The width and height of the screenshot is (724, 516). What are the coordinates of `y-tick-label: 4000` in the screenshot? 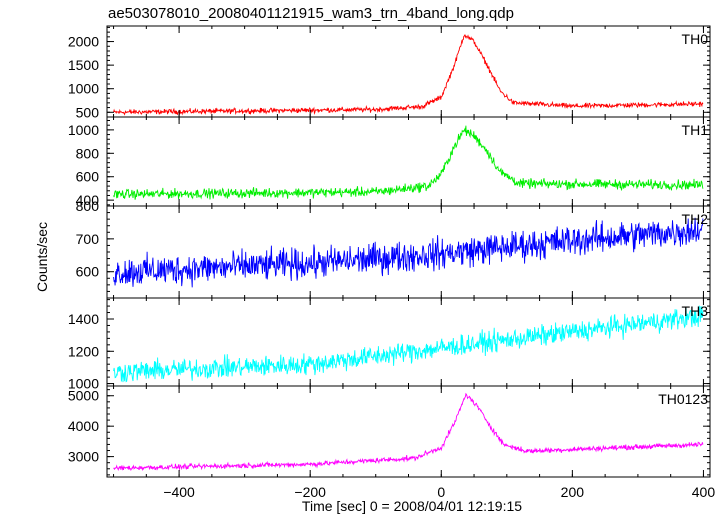 It's located at (83, 426).